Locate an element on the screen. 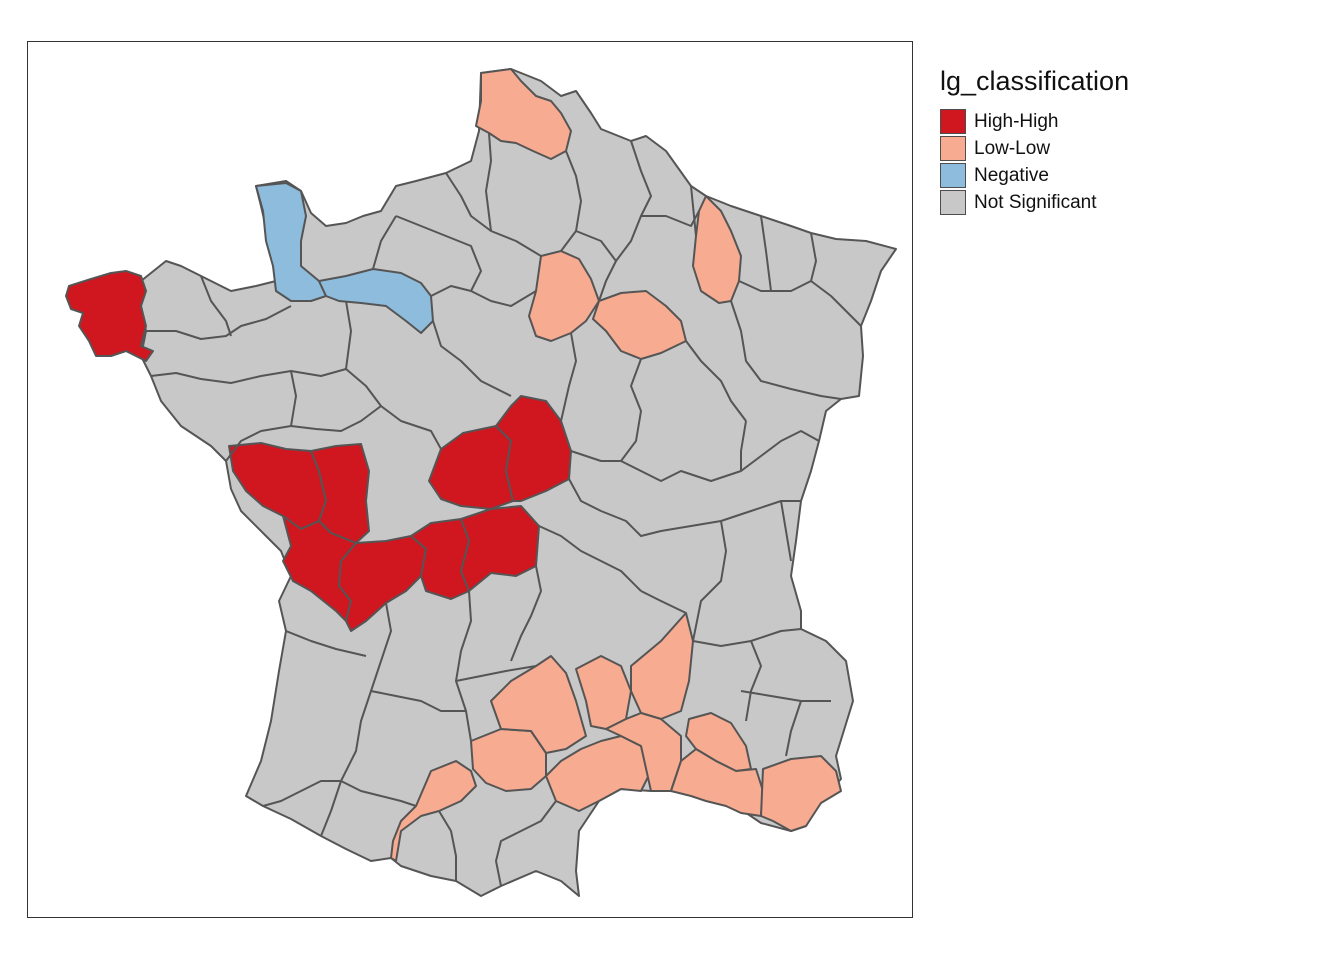 The image size is (1344, 960). map-region-haute-garonne is located at coordinates (433, 811).